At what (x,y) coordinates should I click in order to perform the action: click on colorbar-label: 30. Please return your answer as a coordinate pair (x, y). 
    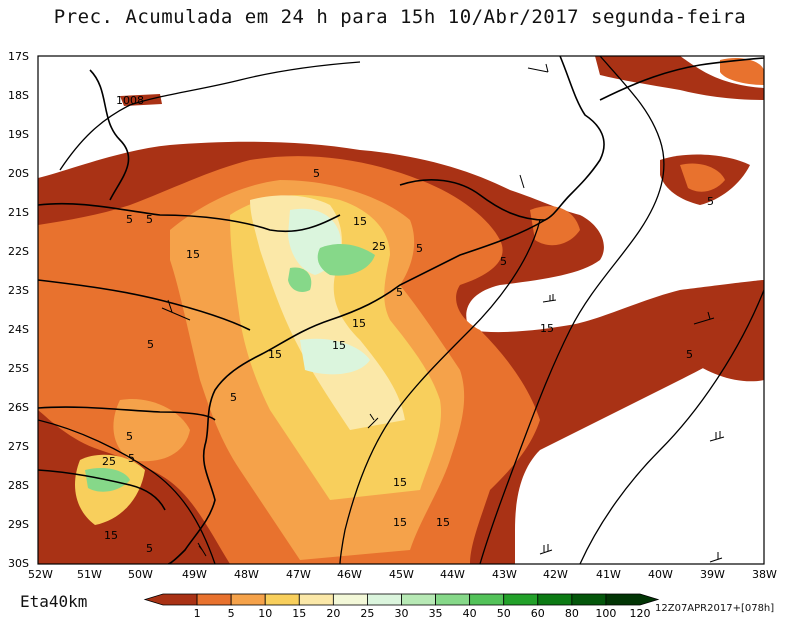
    Looking at the image, I should click on (402, 612).